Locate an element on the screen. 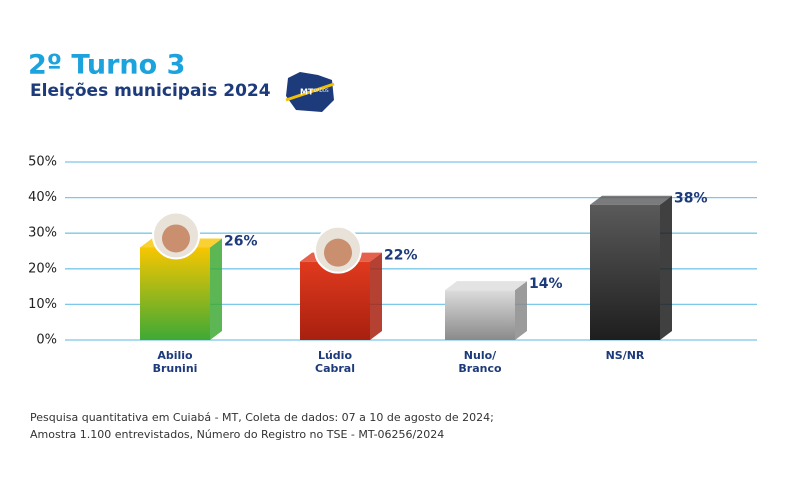 The height and width of the screenshot is (479, 800). y-tick-label: 20% is located at coordinates (42, 268).